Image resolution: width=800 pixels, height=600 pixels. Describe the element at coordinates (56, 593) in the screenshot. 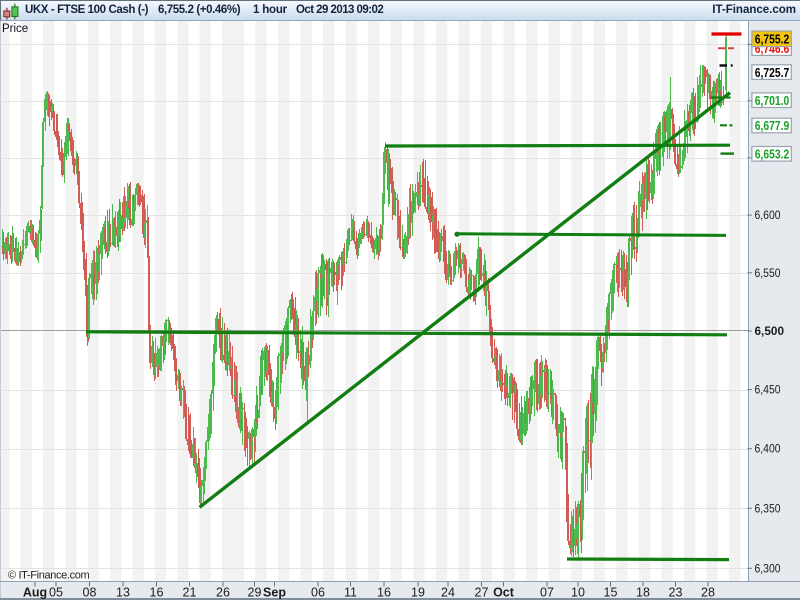

I see `svg-text: 05` at that location.